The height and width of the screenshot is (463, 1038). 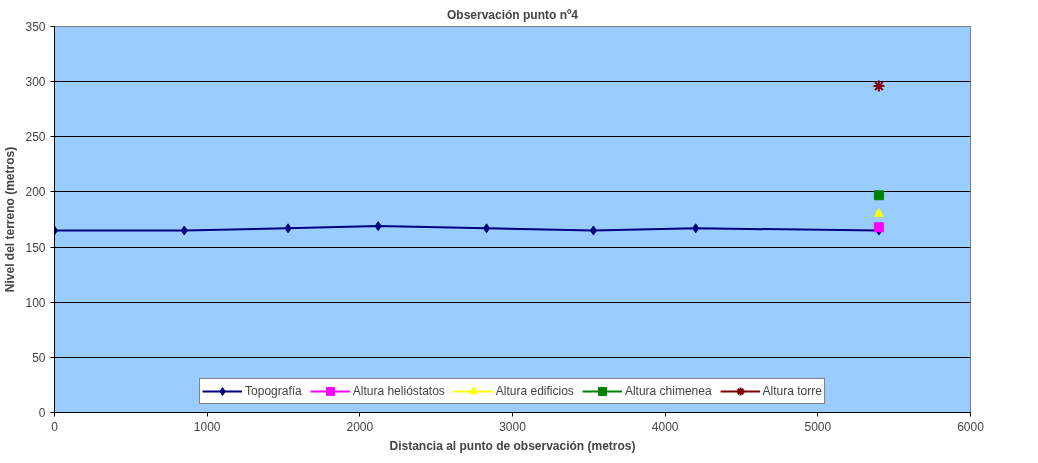 What do you see at coordinates (35, 302) in the screenshot?
I see `y-tick-label: 100` at bounding box center [35, 302].